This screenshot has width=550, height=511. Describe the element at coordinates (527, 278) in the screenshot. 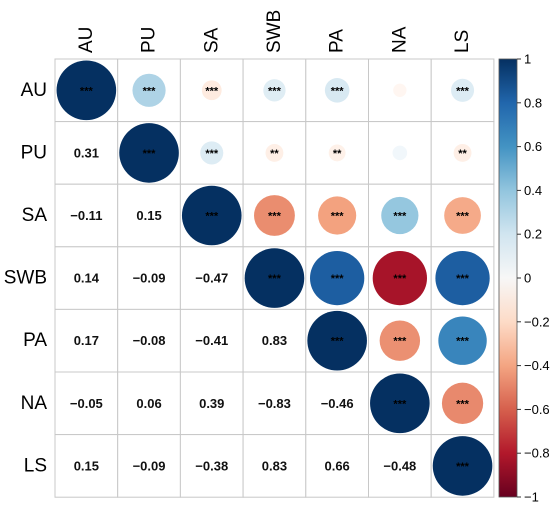

I see `colorbar-tick-label: 0` at that location.